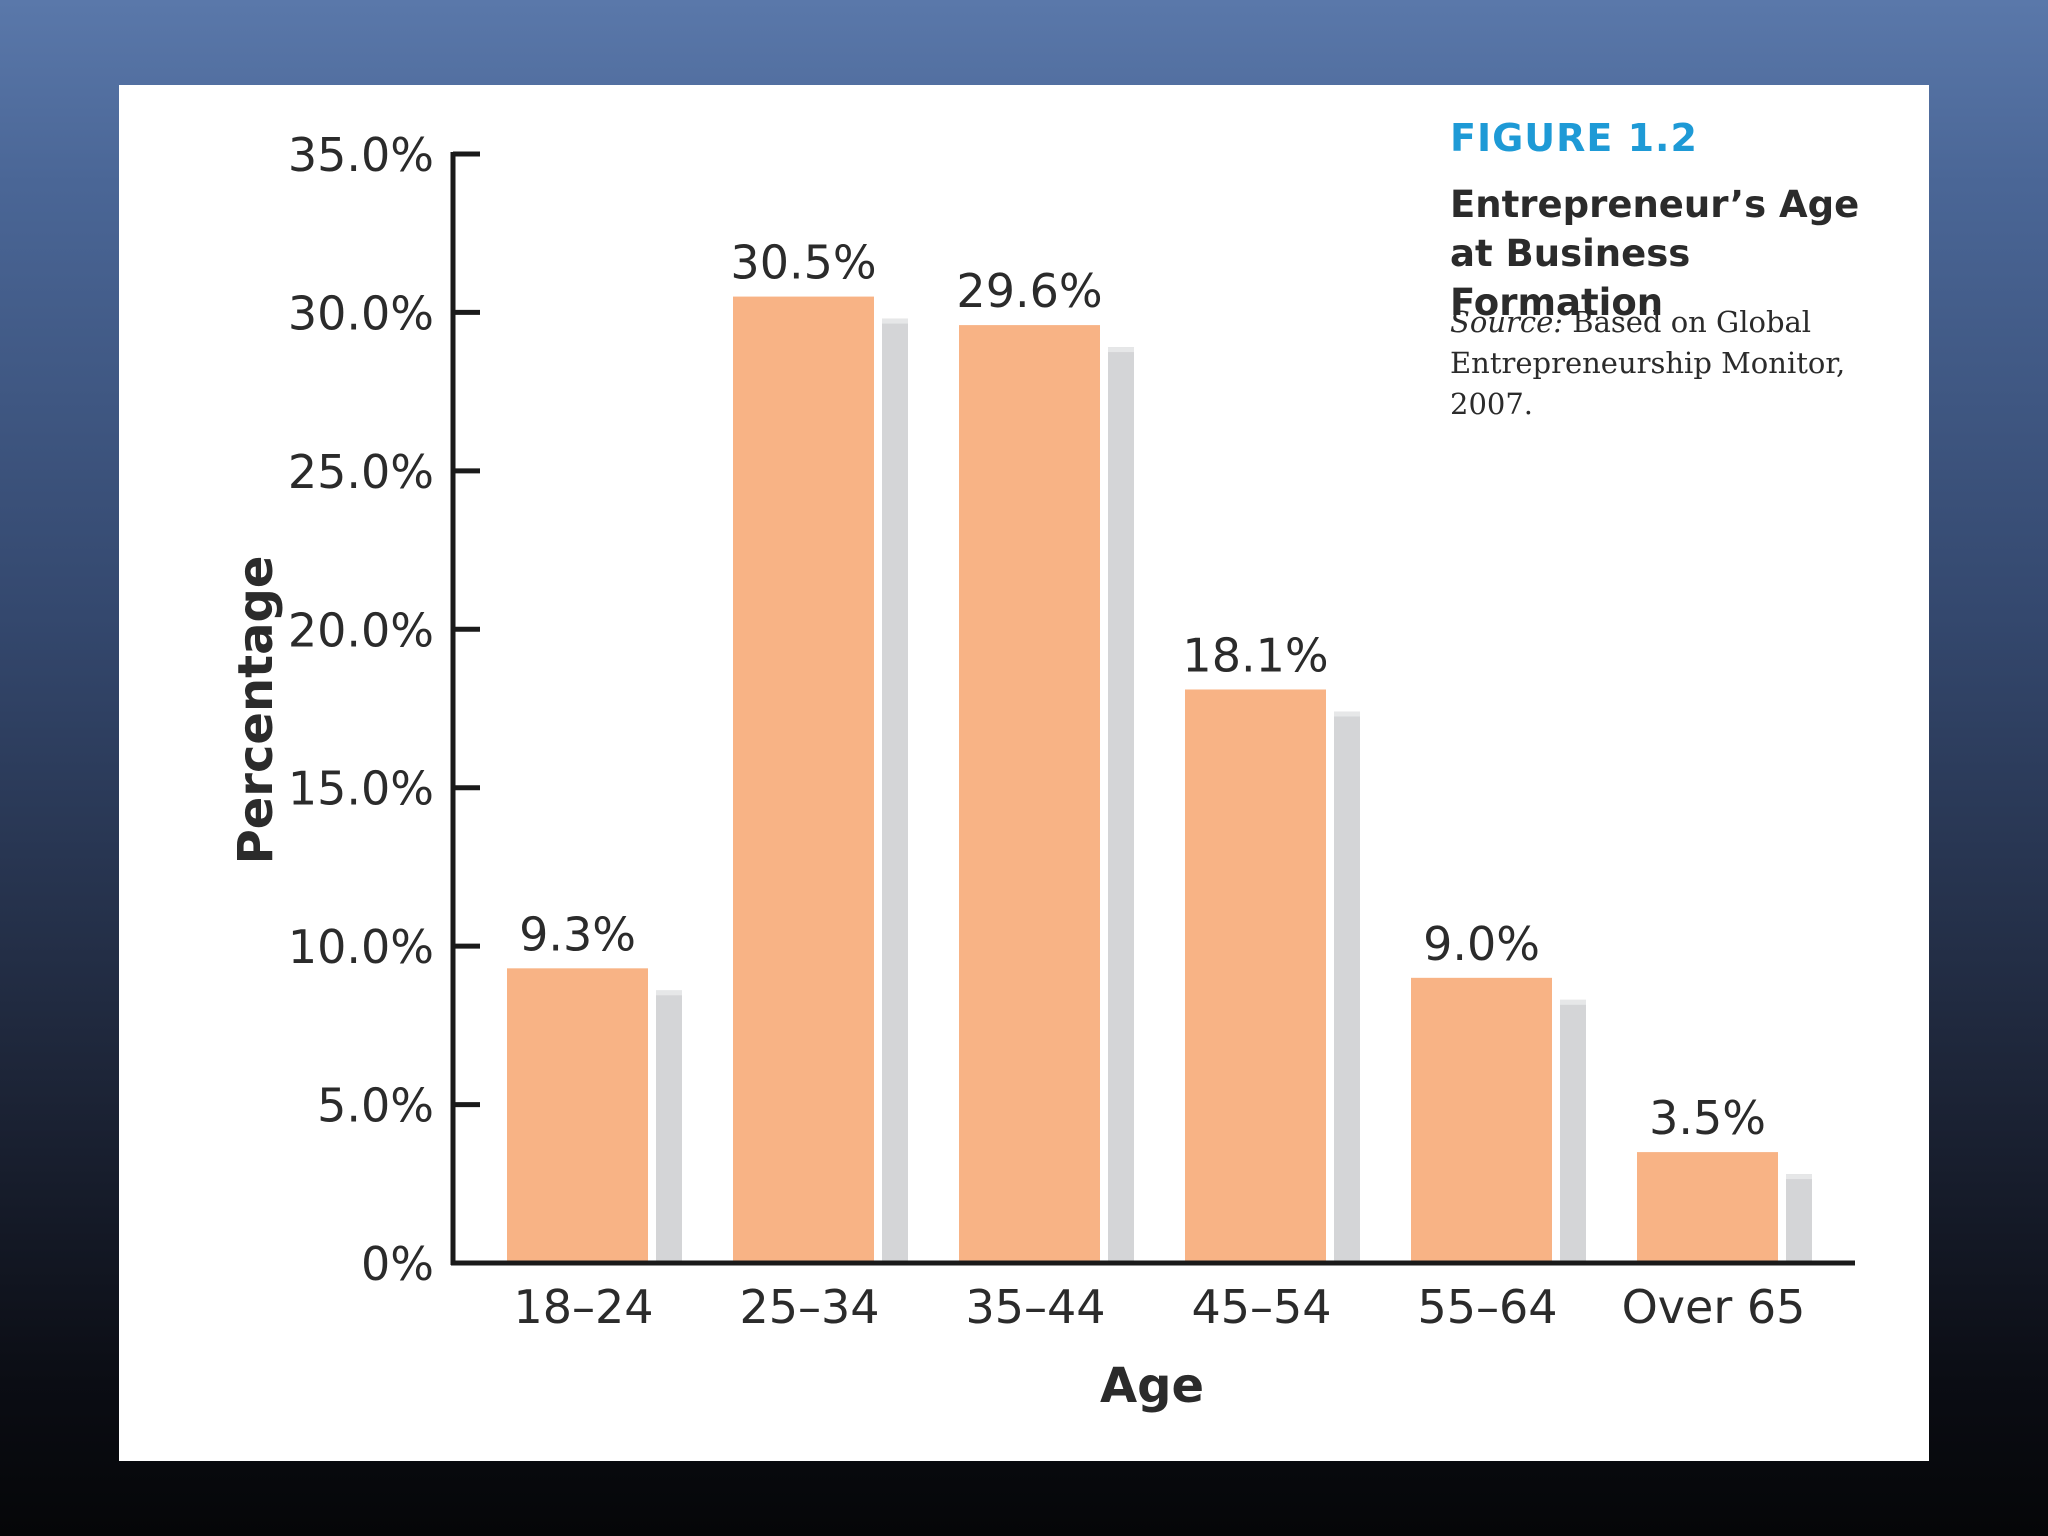  I want to click on figure-title: Entrepreneur’s Age at Business Formation, so click(1655, 253).